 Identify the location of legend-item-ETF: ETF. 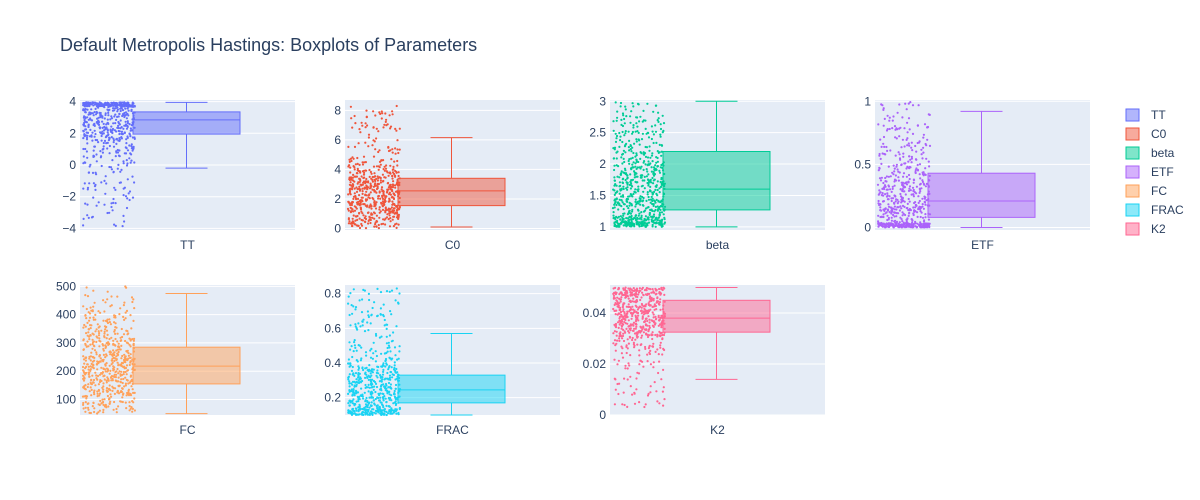
(1149, 172).